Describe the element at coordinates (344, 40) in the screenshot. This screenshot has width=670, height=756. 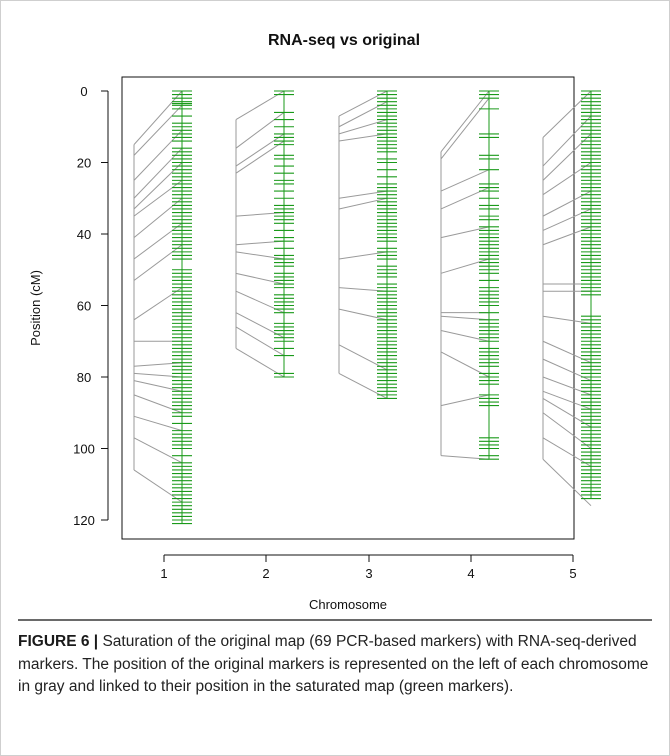
I see `chart-title: RNA-seq vs original` at that location.